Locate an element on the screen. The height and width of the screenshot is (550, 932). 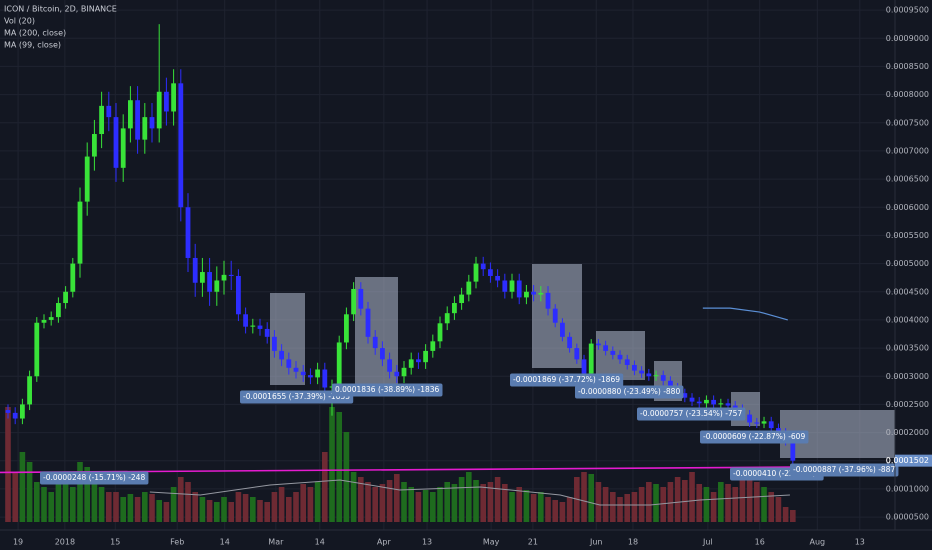
y-tick-label: 0.0005500 is located at coordinates (907, 235).